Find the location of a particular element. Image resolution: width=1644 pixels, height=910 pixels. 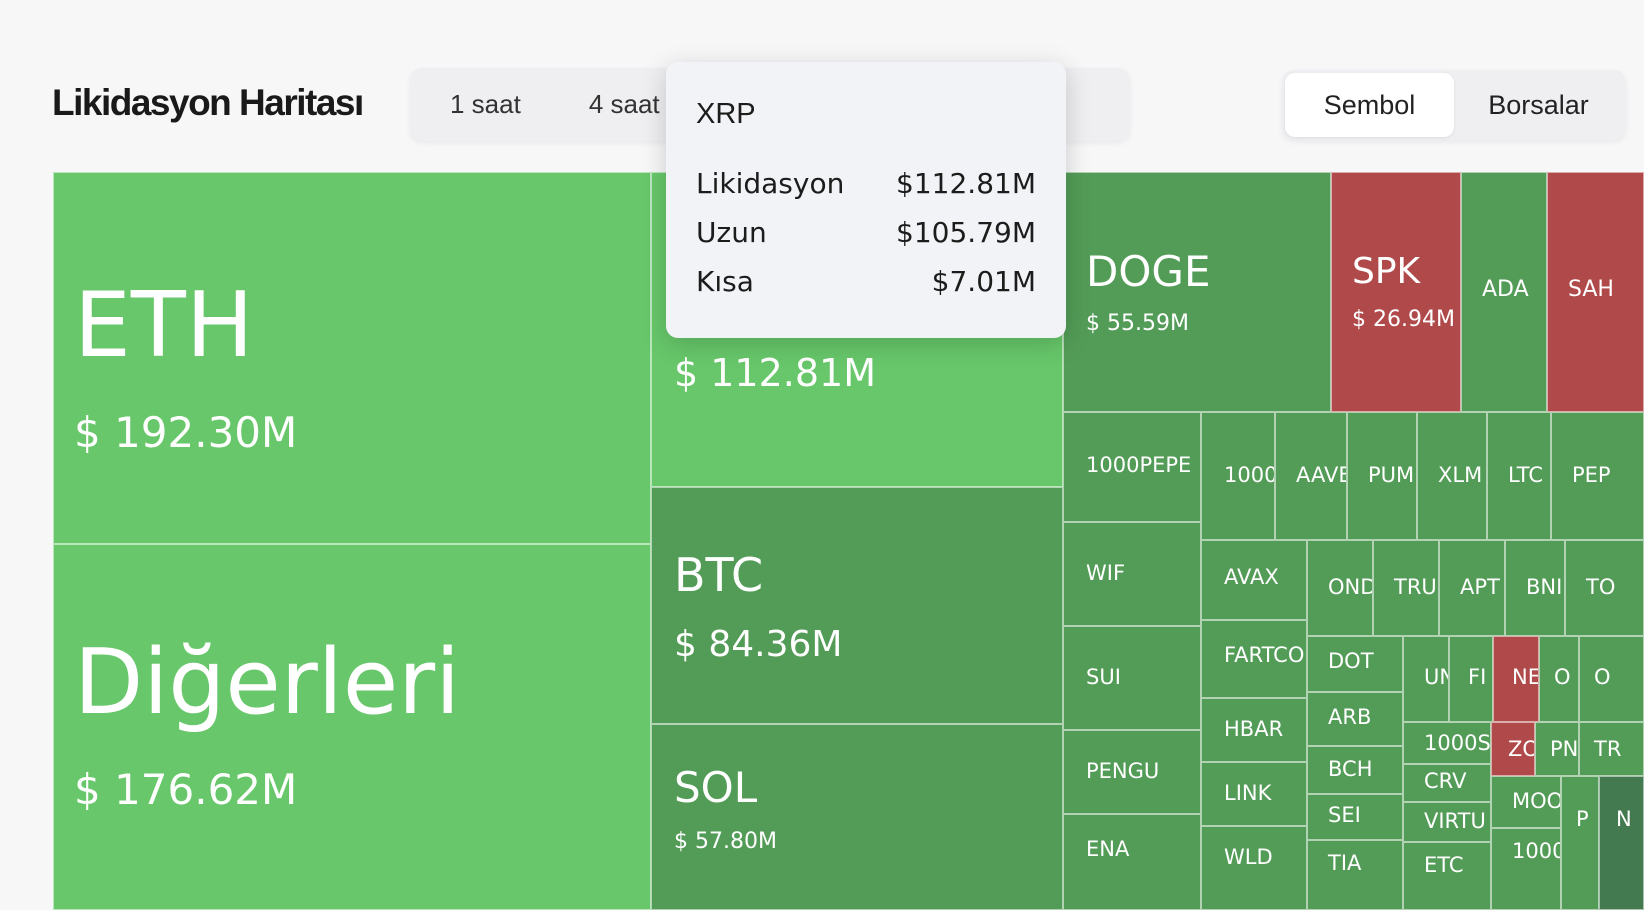

treemap-cell: PN is located at coordinates (1557, 749).